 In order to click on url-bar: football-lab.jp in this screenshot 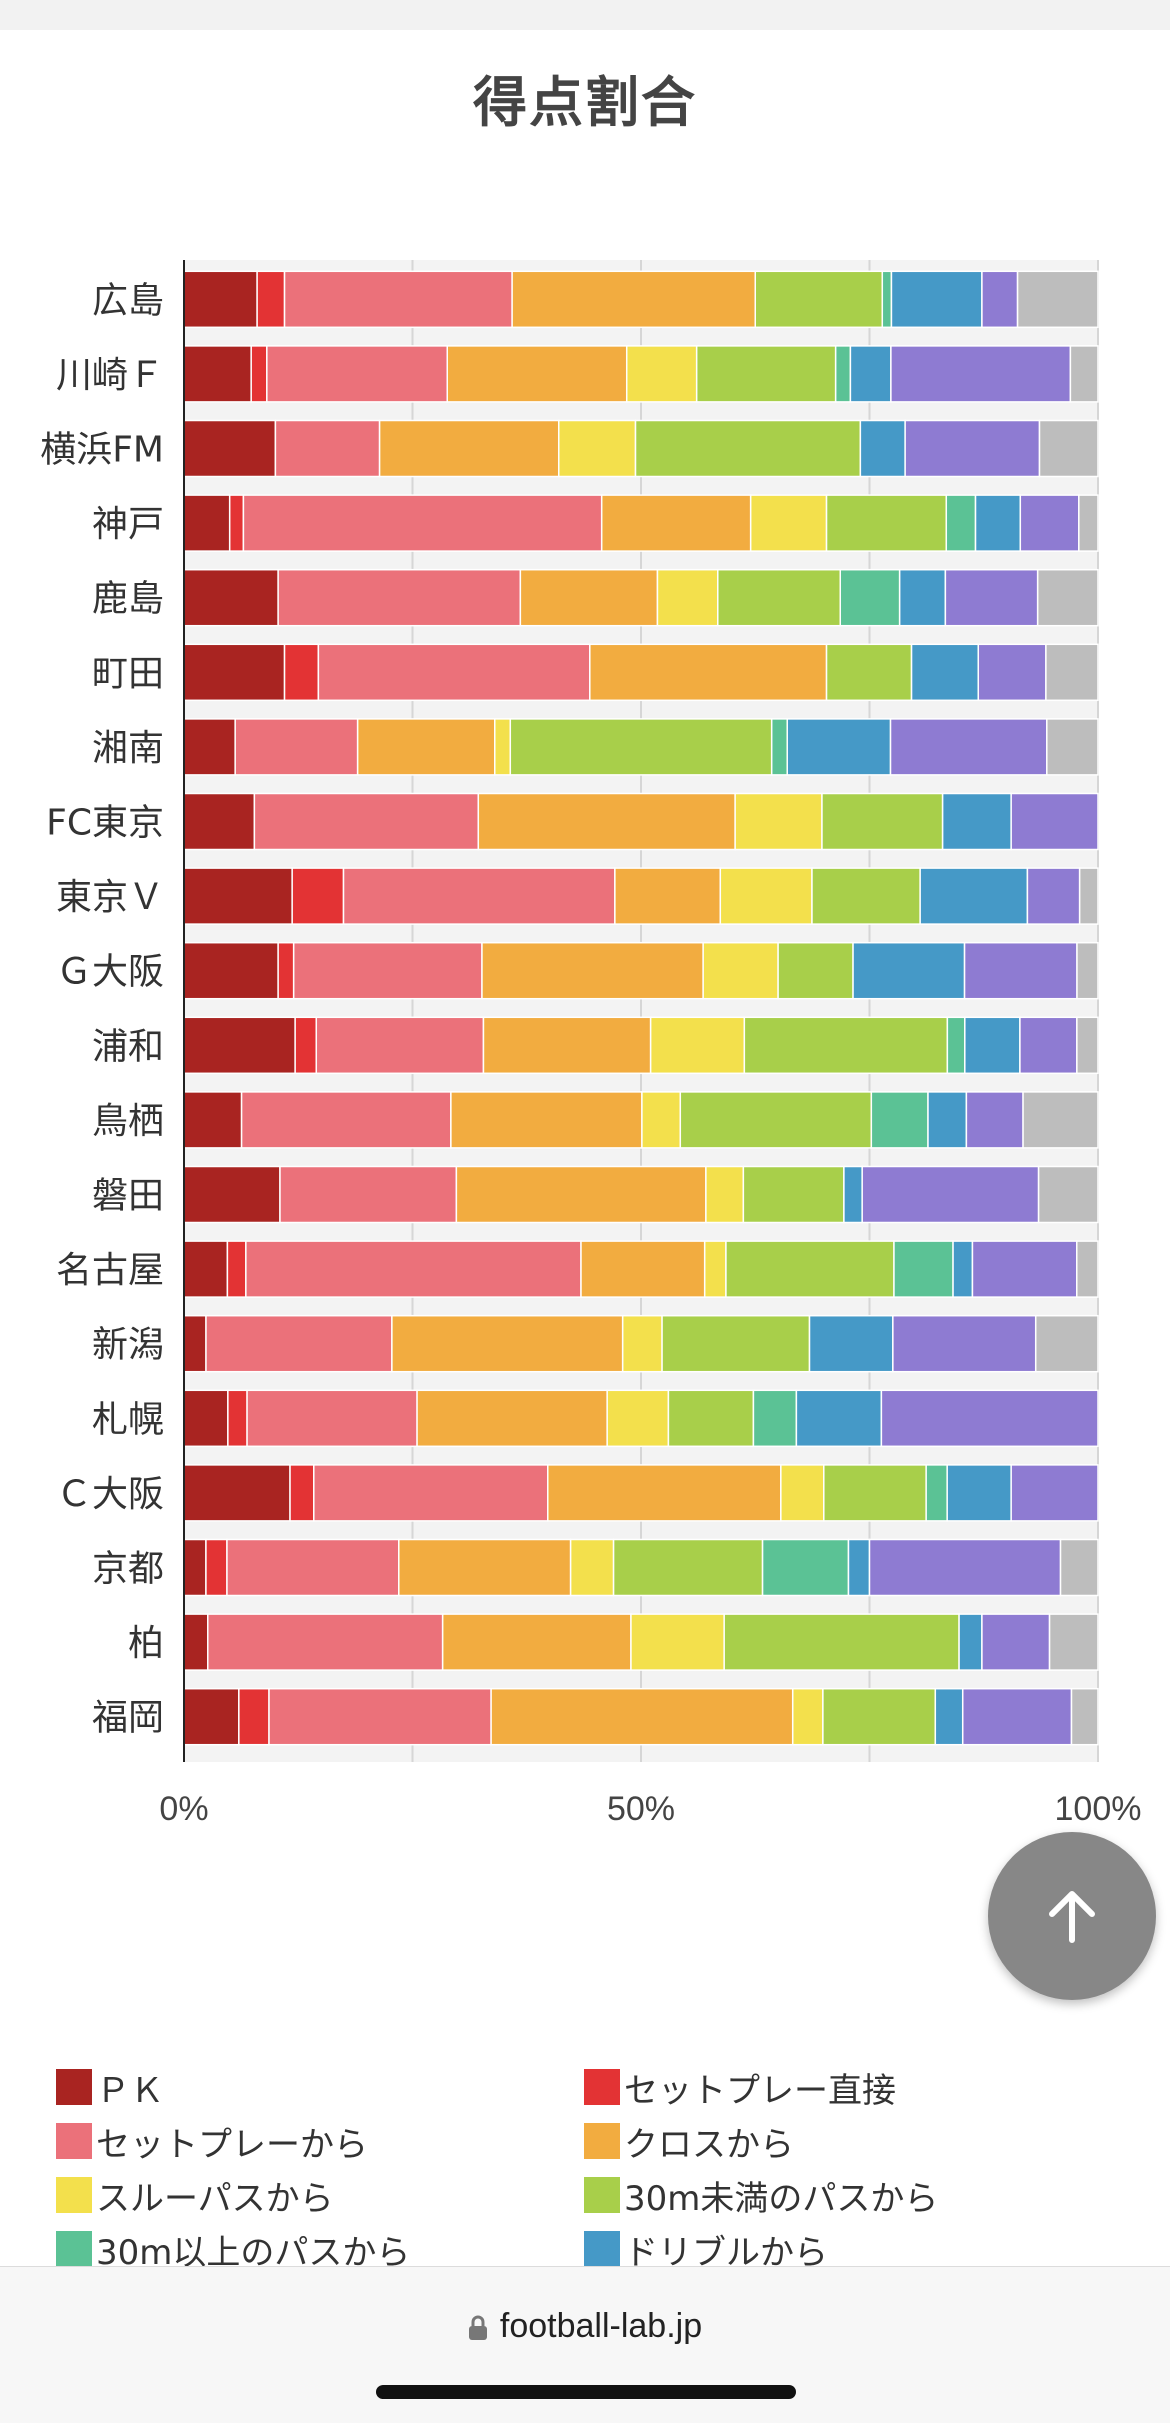, I will do `click(585, 2326)`.